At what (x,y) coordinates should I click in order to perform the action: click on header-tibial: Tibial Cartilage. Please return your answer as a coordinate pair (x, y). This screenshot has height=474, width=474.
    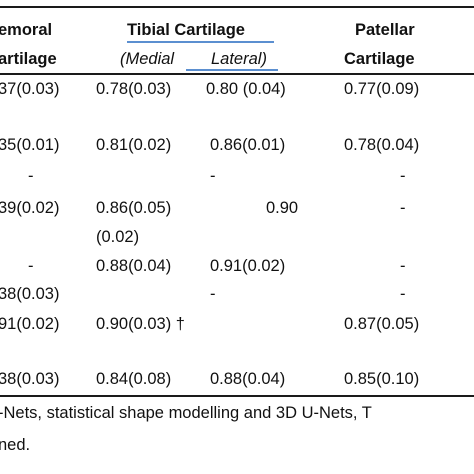
    Looking at the image, I should click on (186, 30).